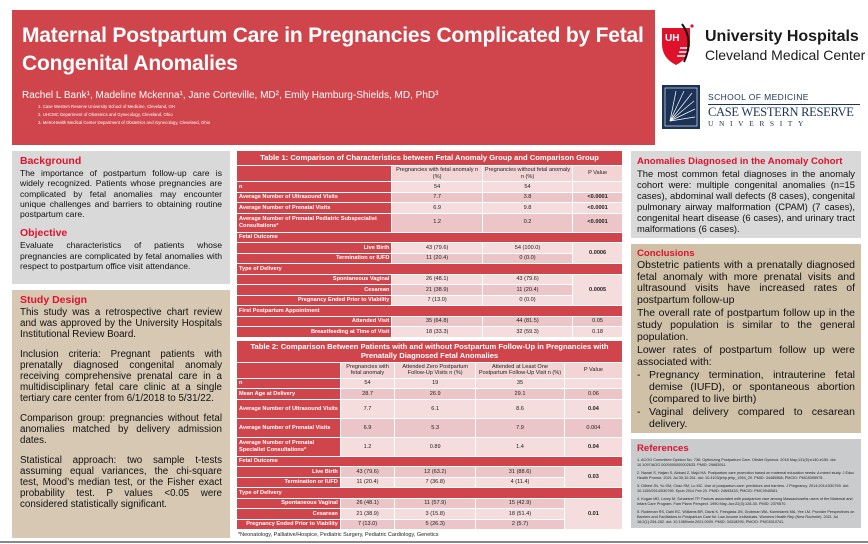  What do you see at coordinates (520, 472) in the screenshot?
I see `cell-value: 31 (88.6)` at bounding box center [520, 472].